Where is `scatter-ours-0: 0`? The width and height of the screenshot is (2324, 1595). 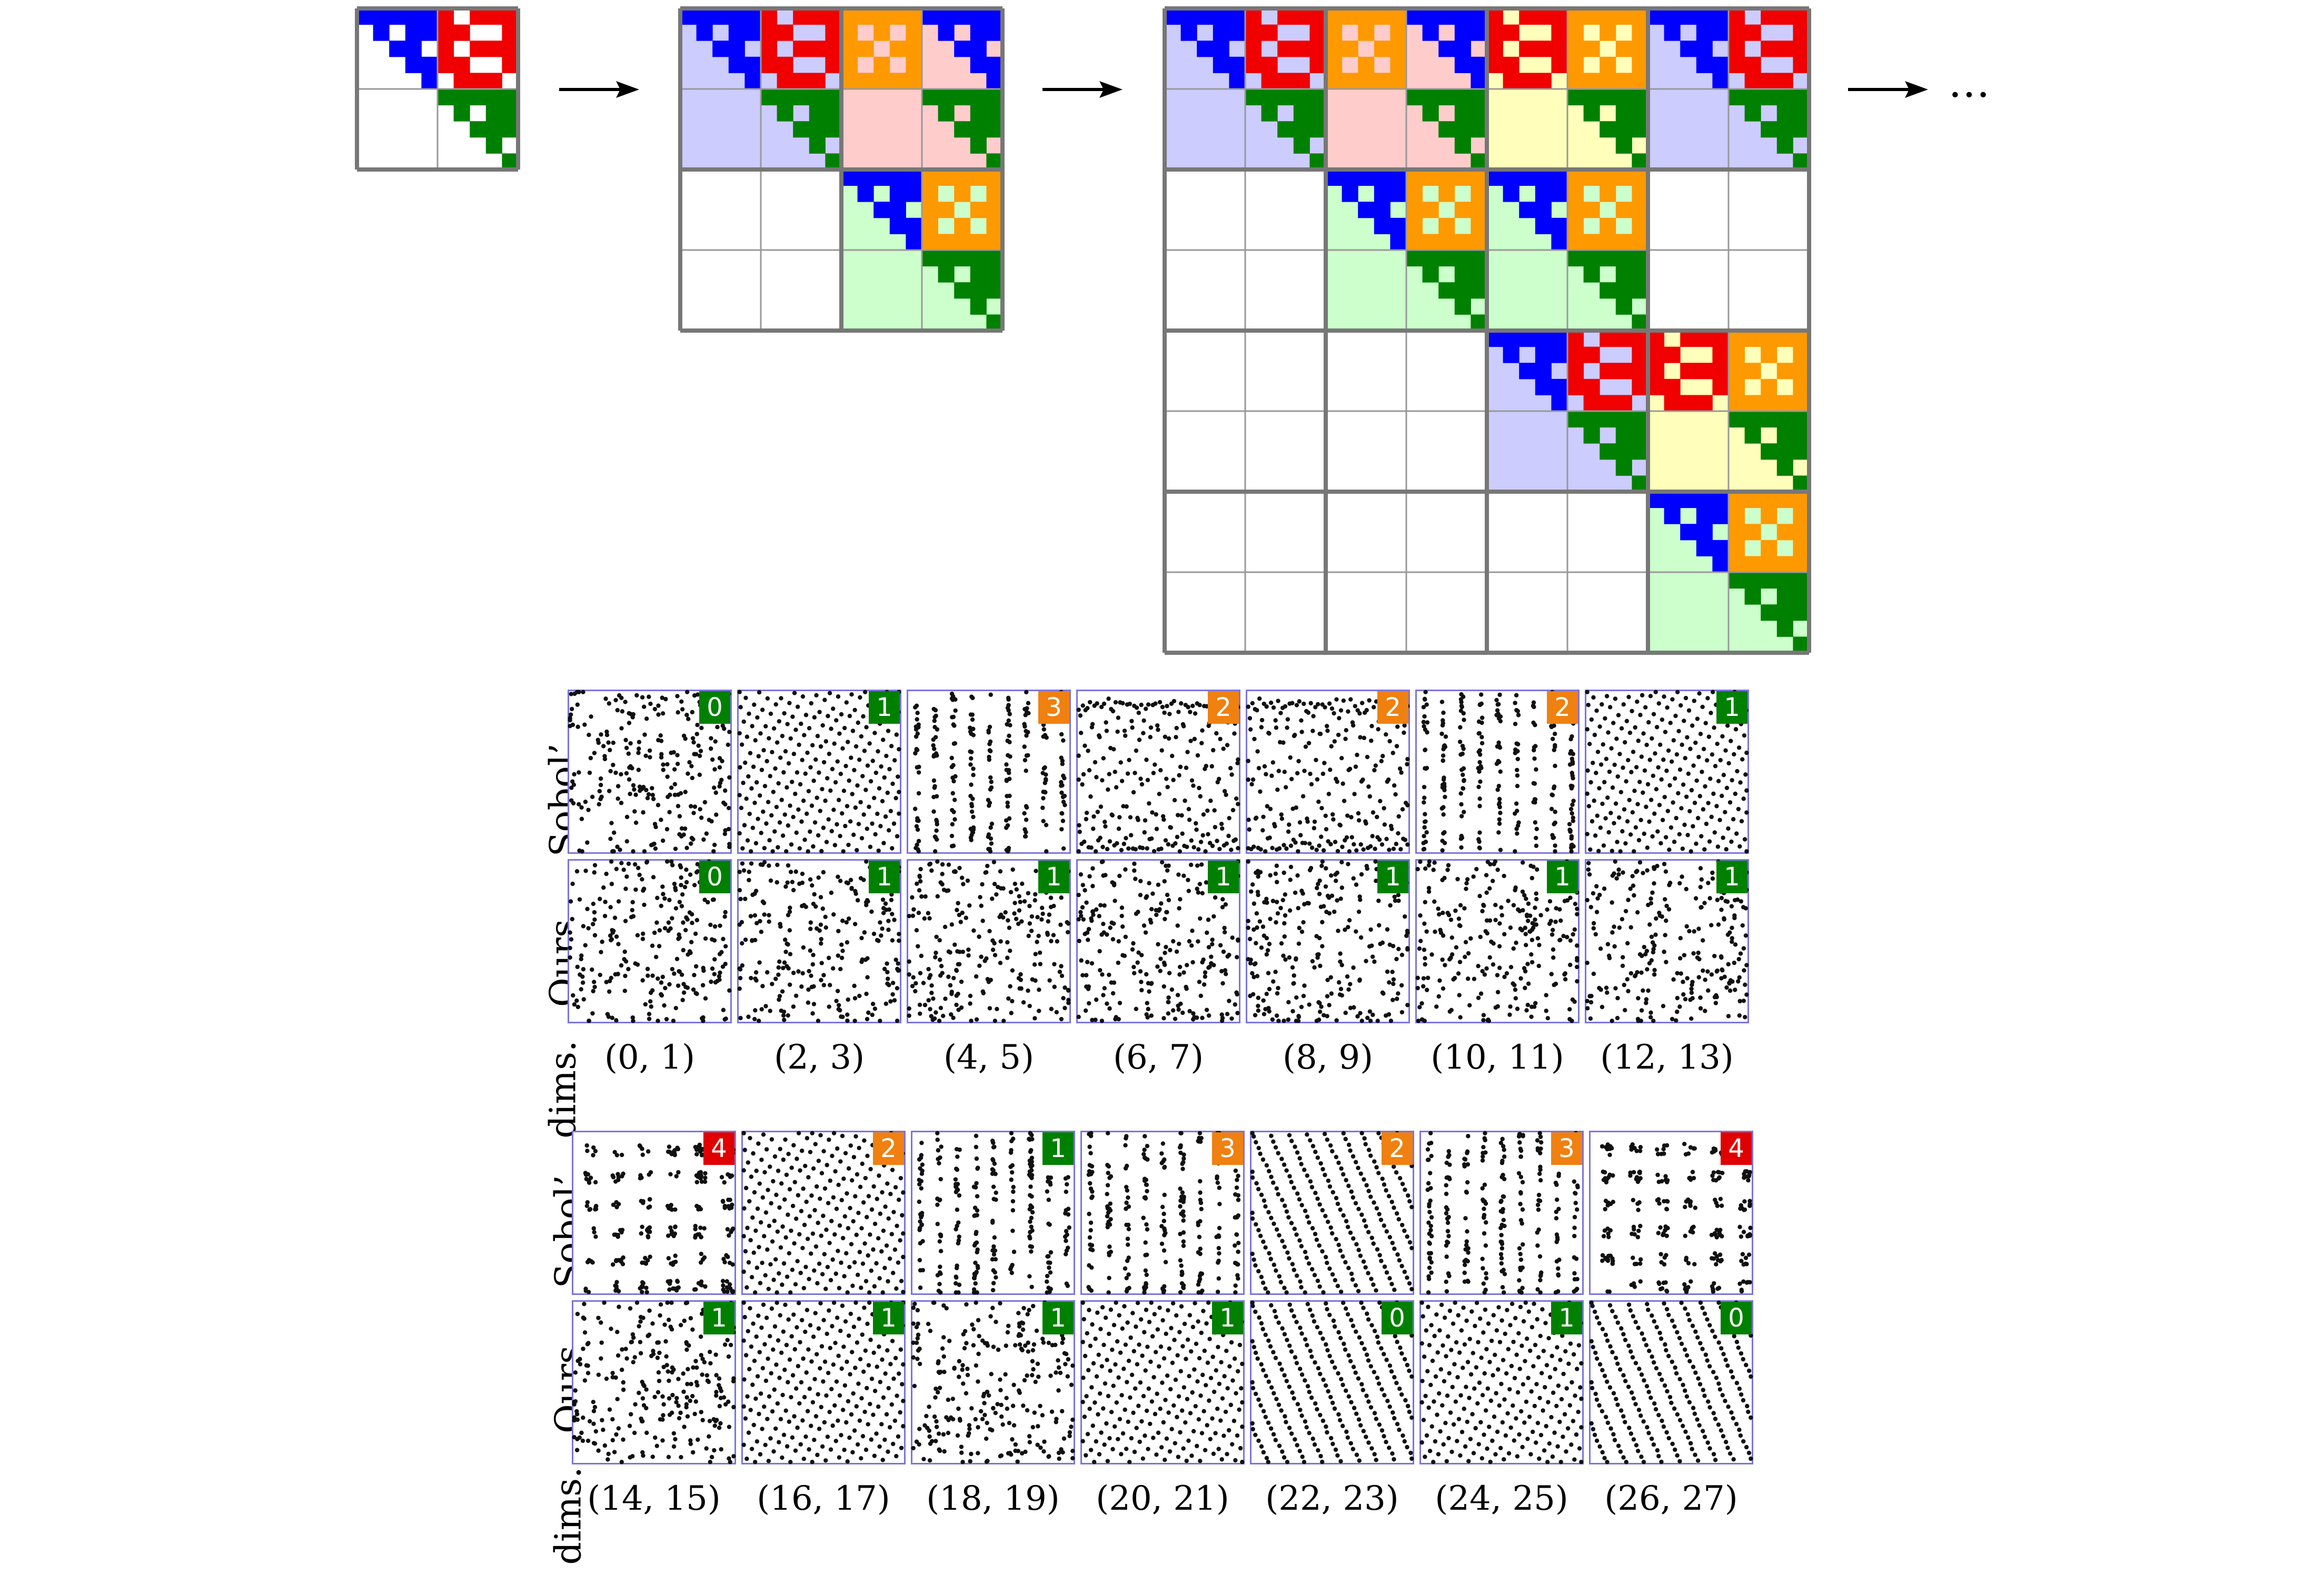
scatter-ours-0: 0 is located at coordinates (650, 941).